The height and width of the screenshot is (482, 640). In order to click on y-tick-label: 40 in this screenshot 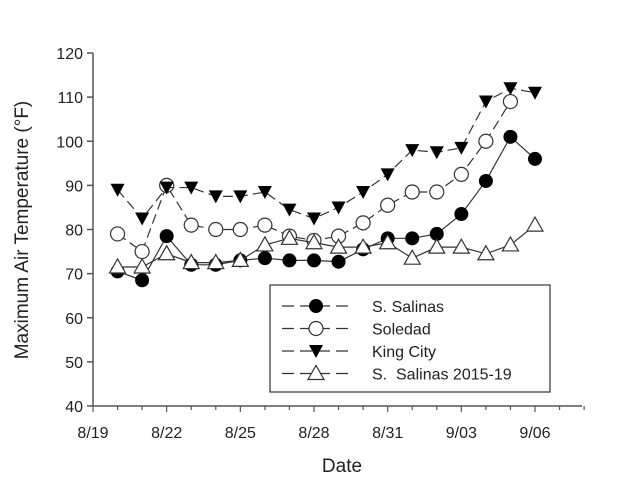, I will do `click(74, 407)`.